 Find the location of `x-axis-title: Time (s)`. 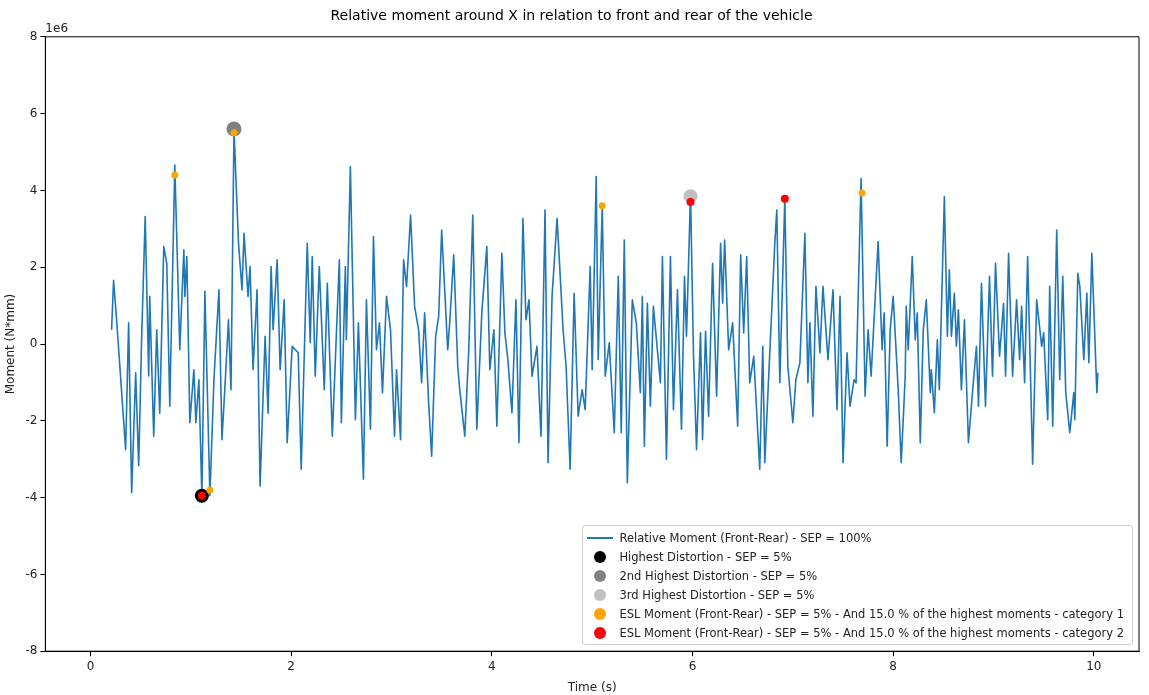

x-axis-title: Time (s) is located at coordinates (591, 686).